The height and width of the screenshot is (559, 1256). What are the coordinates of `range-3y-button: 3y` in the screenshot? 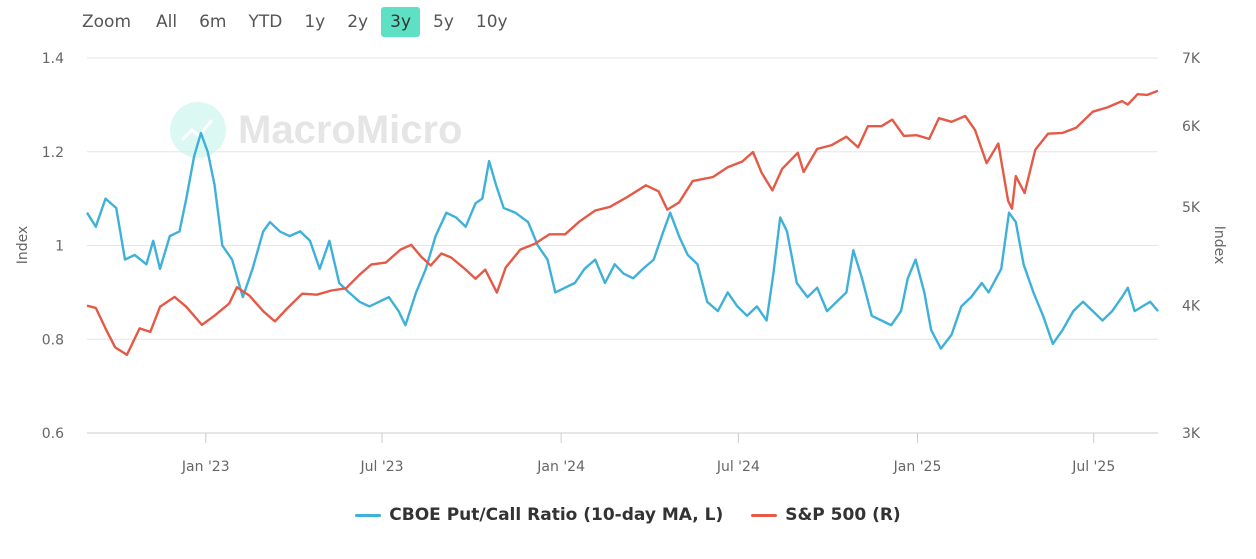 It's located at (401, 22).